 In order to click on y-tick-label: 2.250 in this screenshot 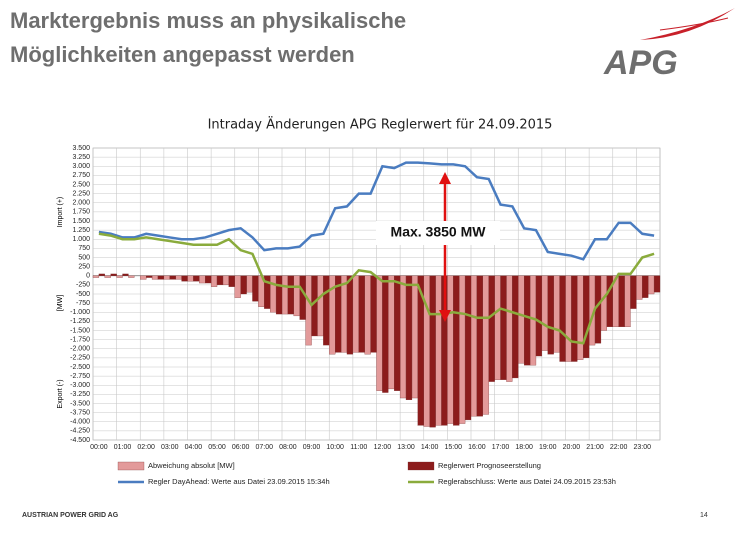, I will do `click(81, 193)`.